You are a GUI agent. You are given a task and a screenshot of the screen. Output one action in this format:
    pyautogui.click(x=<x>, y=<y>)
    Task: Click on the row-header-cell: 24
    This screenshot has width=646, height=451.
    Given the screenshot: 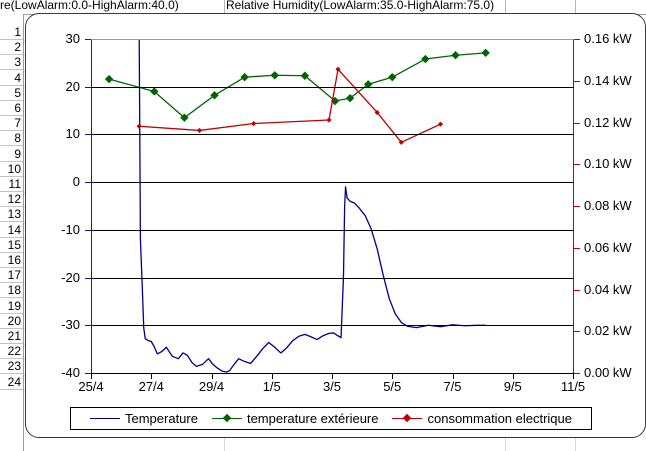 What is the action you would take?
    pyautogui.click(x=11, y=382)
    